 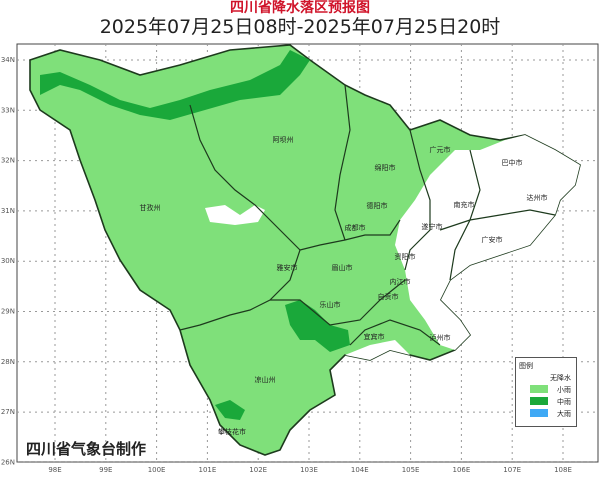 What do you see at coordinates (8, 110) in the screenshot?
I see `latitude-tick-label: 33N` at bounding box center [8, 110].